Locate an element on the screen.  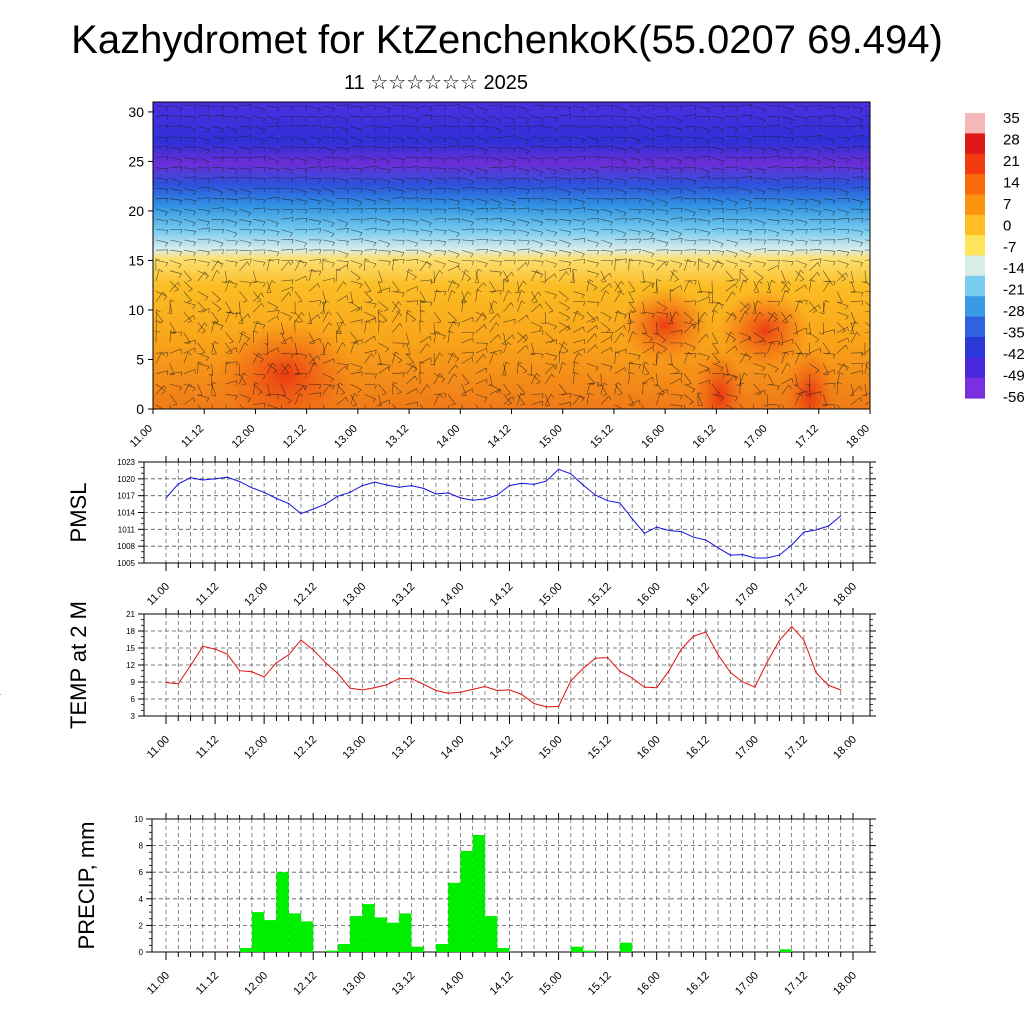
colorbar-label: -14 is located at coordinates (1013, 268).